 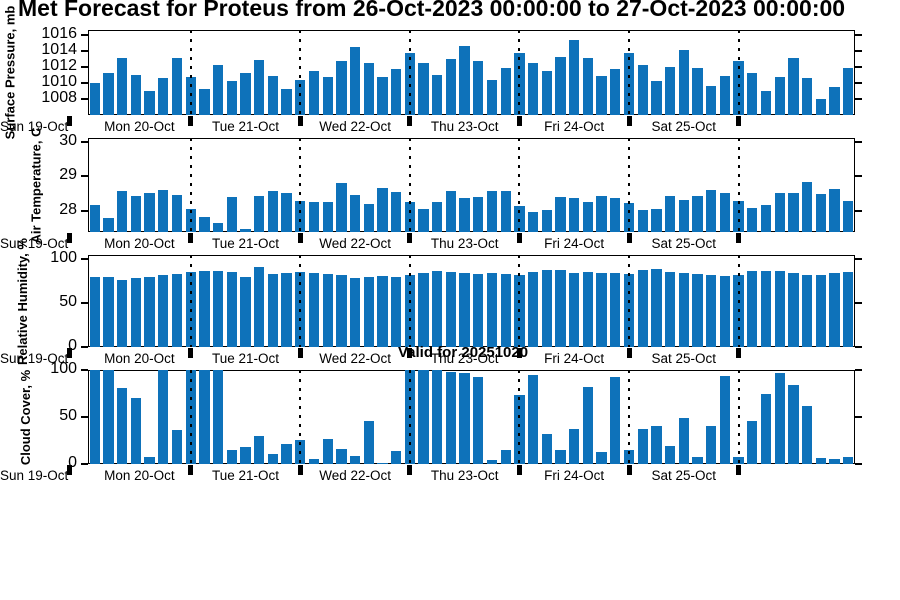 I want to click on y-axis-label-surface-pressure: Surface Pressure, mb, so click(x=10, y=72).